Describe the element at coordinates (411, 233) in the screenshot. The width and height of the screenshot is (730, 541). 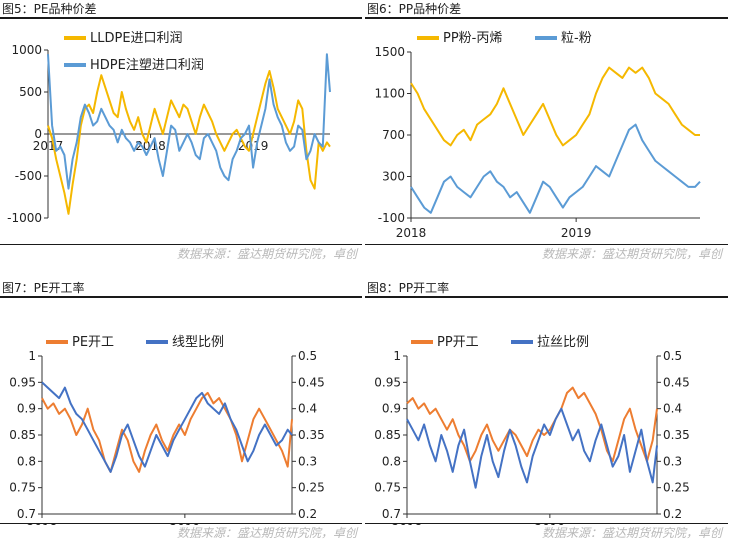
I see `fig6-x-tick-label: 2018` at that location.